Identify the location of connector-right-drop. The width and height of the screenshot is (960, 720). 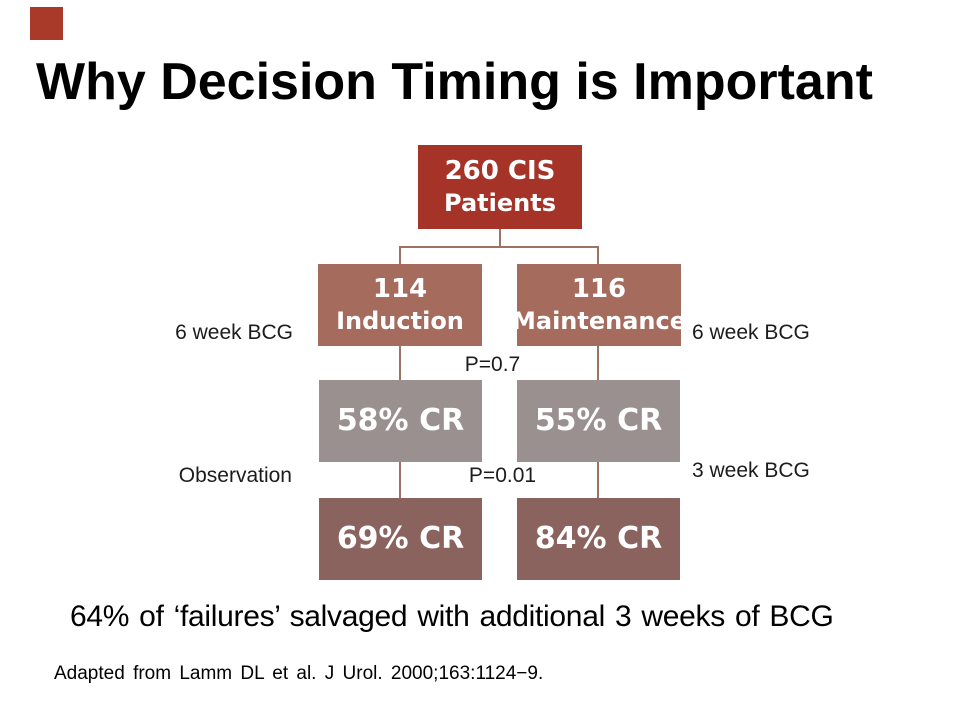
(598, 255).